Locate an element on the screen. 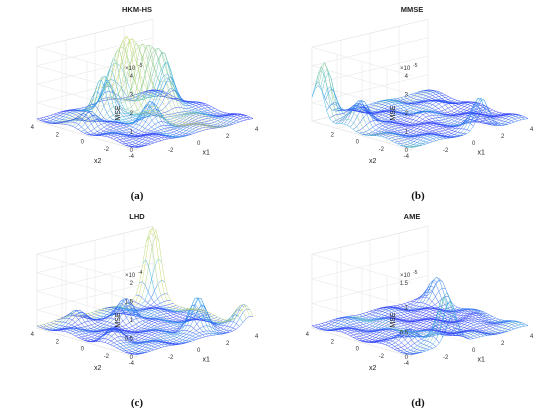 The width and height of the screenshot is (550, 414). x2-axis-label: x2 is located at coordinates (373, 368).